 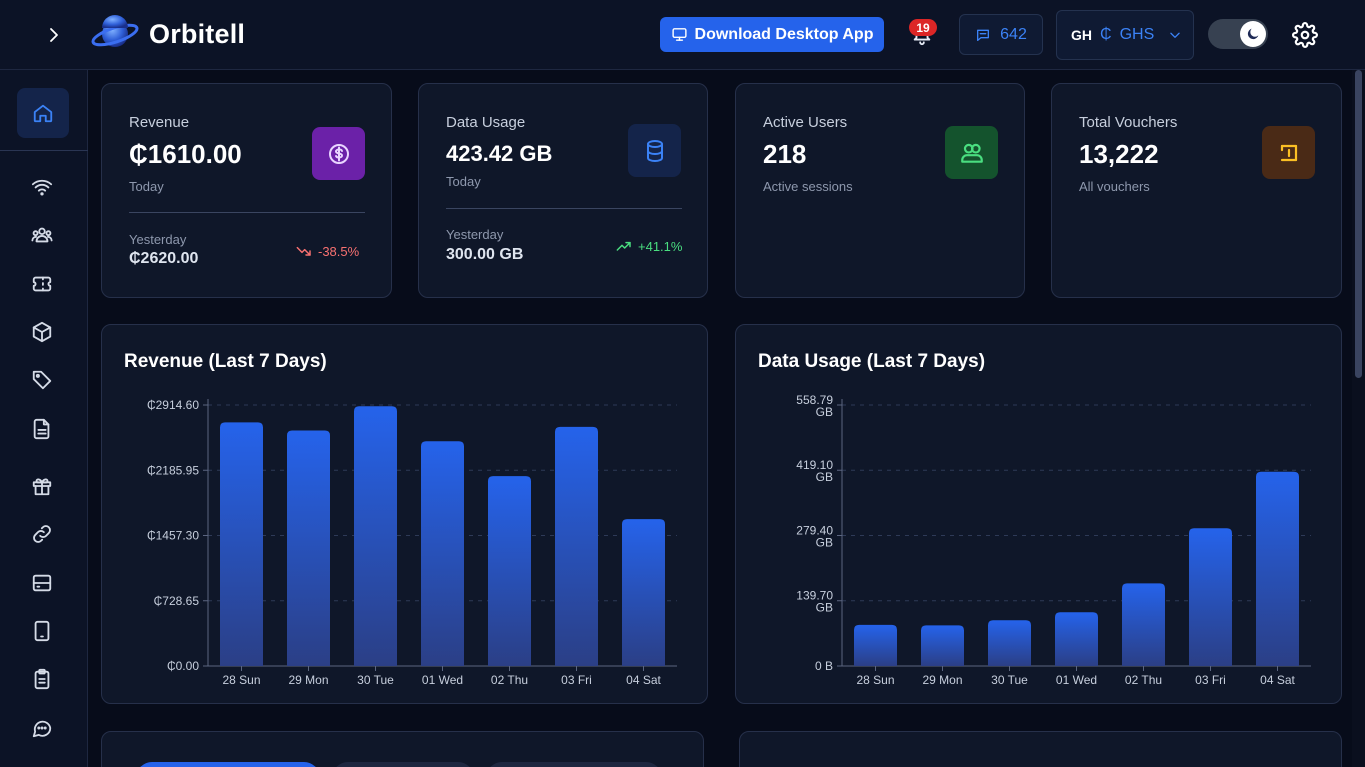 What do you see at coordinates (115, 34) in the screenshot?
I see `planet-logo-icon` at bounding box center [115, 34].